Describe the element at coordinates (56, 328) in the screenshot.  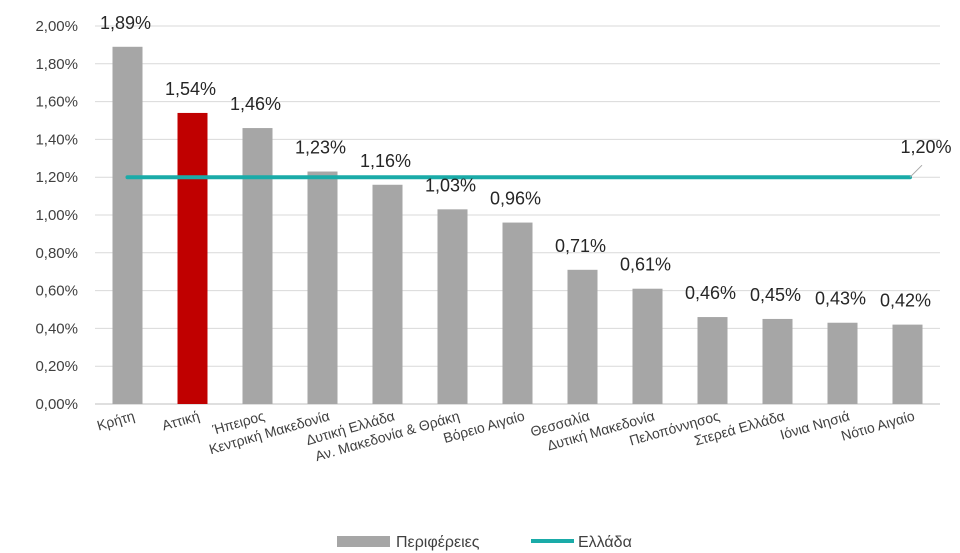
I see `y-tick-label: 0,40%` at that location.